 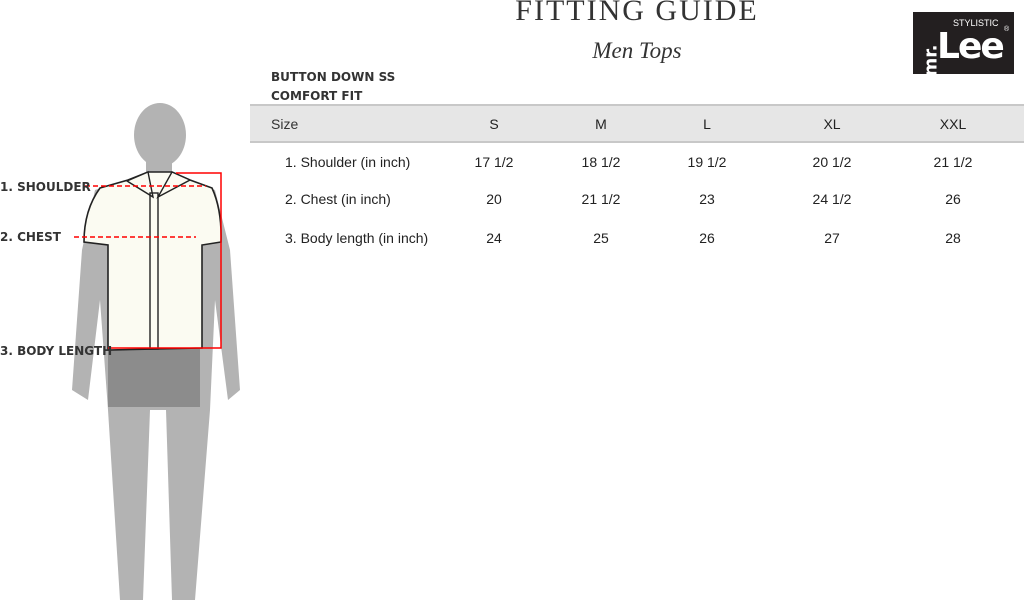 I want to click on header-xl: XL, so click(x=832, y=124).